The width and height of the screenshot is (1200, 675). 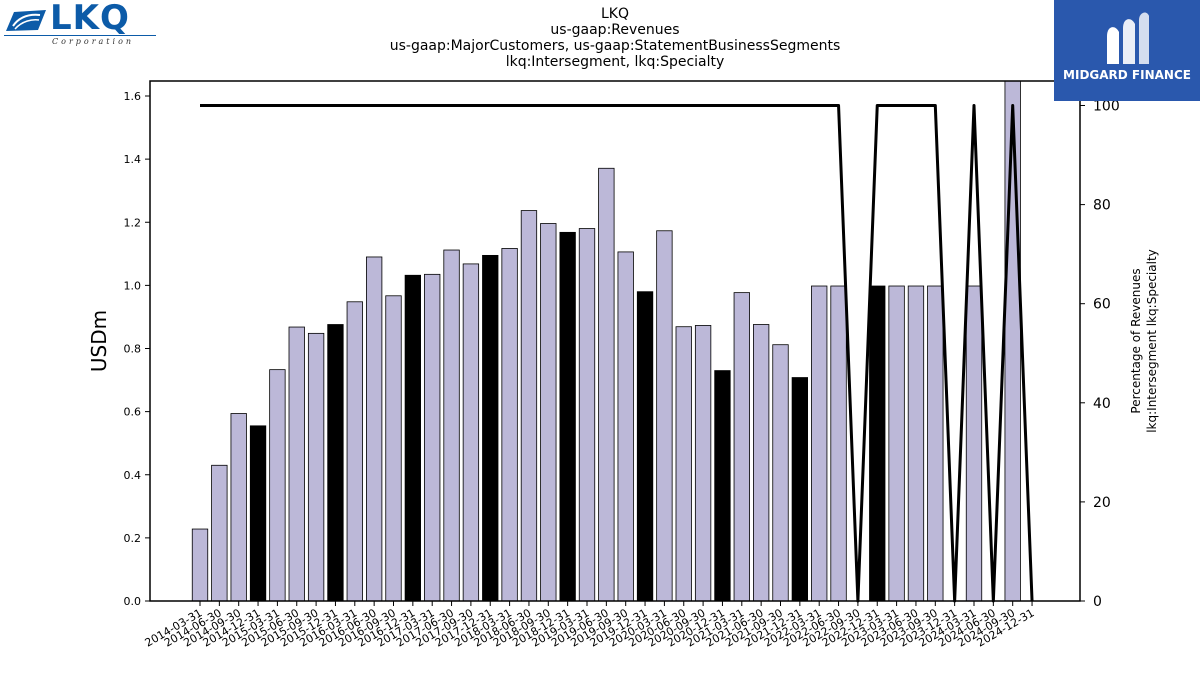 What do you see at coordinates (133, 538) in the screenshot?
I see `y-tick-label: 0.2` at bounding box center [133, 538].